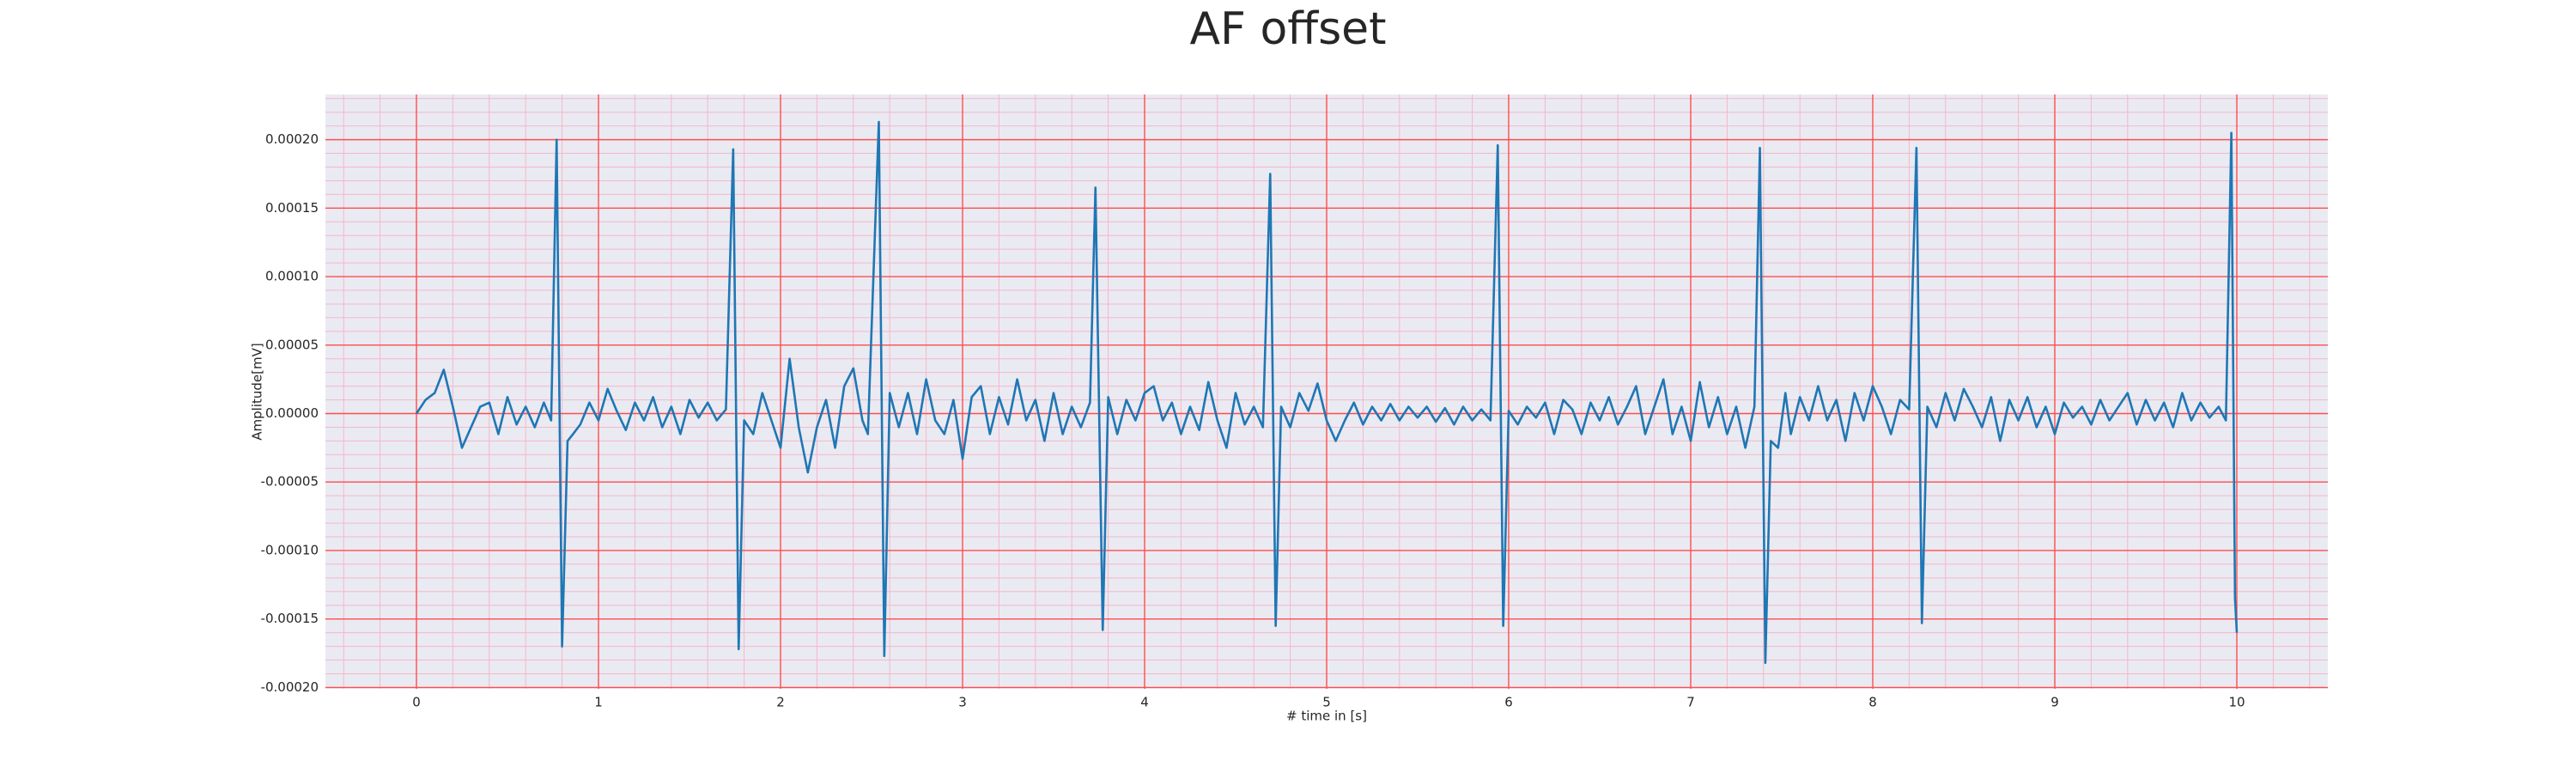 This screenshot has width=2576, height=773. What do you see at coordinates (1287, 29) in the screenshot?
I see `chart-title: AF offset` at bounding box center [1287, 29].